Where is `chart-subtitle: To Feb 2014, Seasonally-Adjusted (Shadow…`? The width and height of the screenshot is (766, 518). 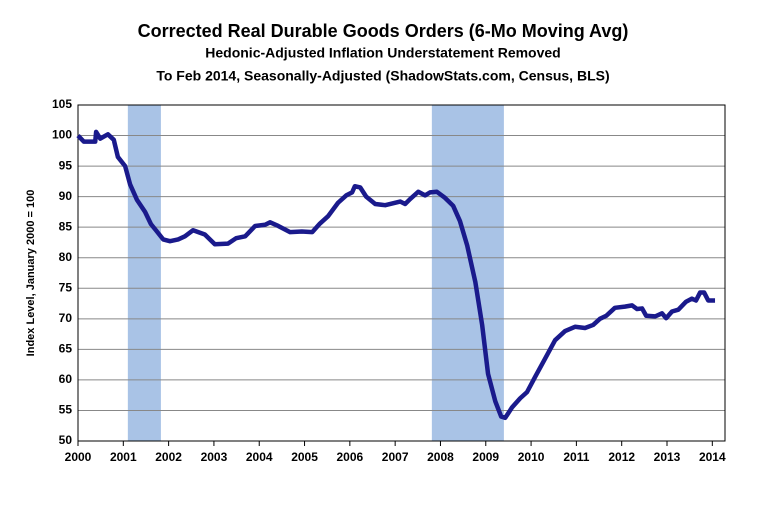
chart-subtitle: To Feb 2014, Seasonally-Adjusted (Shadow… is located at coordinates (382, 76).